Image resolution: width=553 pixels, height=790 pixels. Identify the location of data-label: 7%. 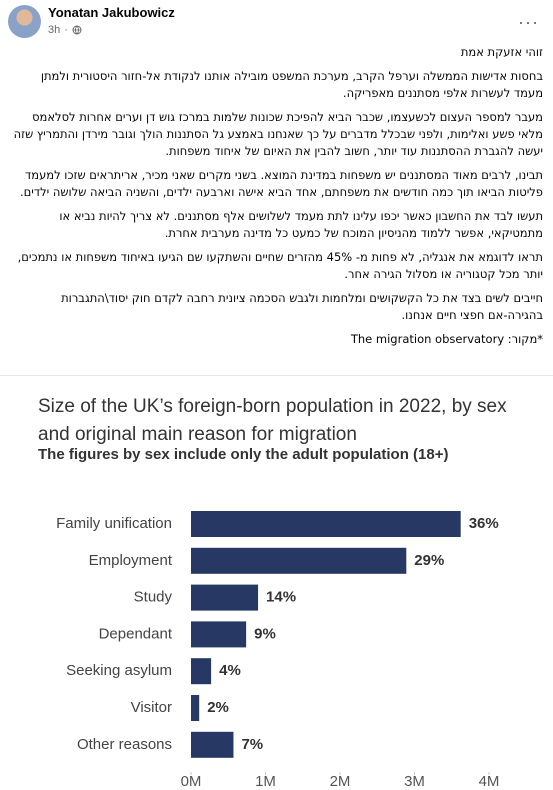
(252, 744).